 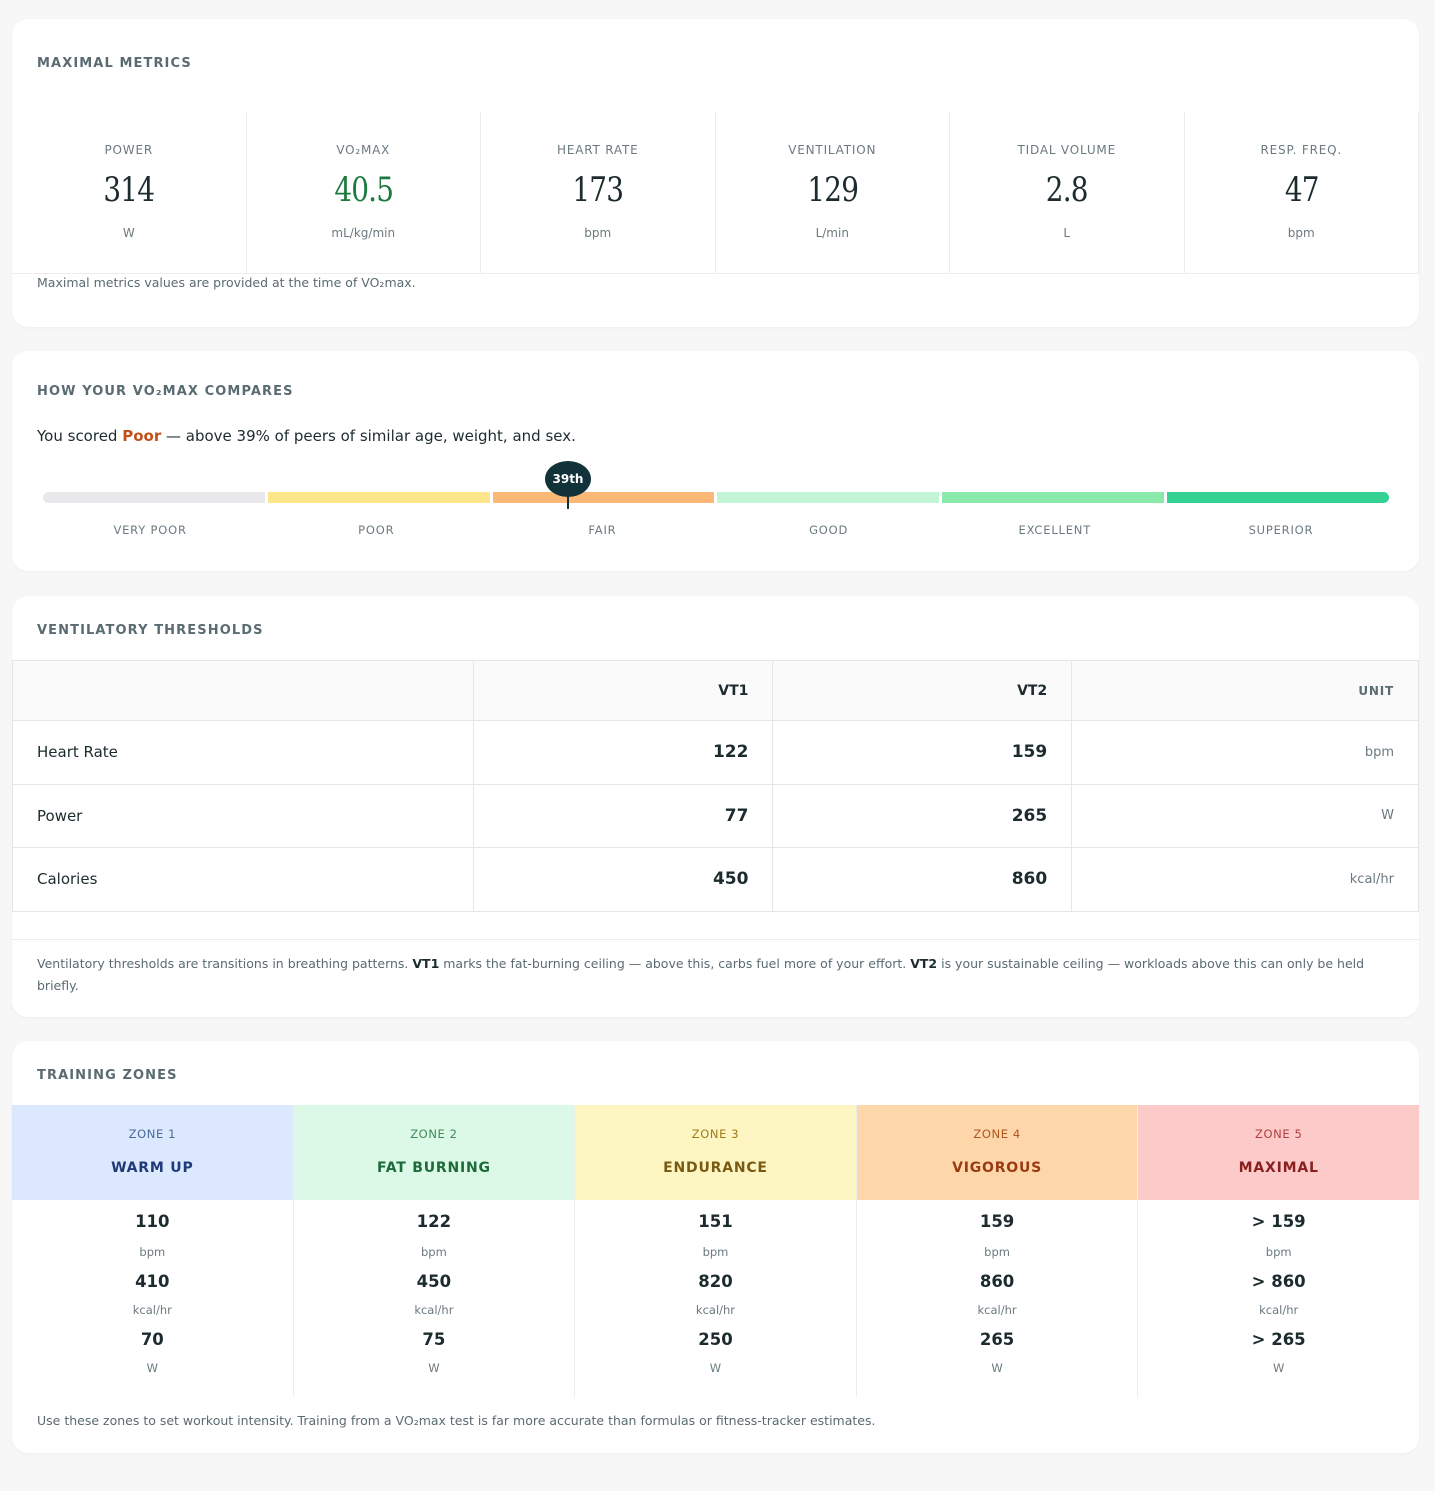 I want to click on table-row: Power 77 265 W, so click(x=715, y=815).